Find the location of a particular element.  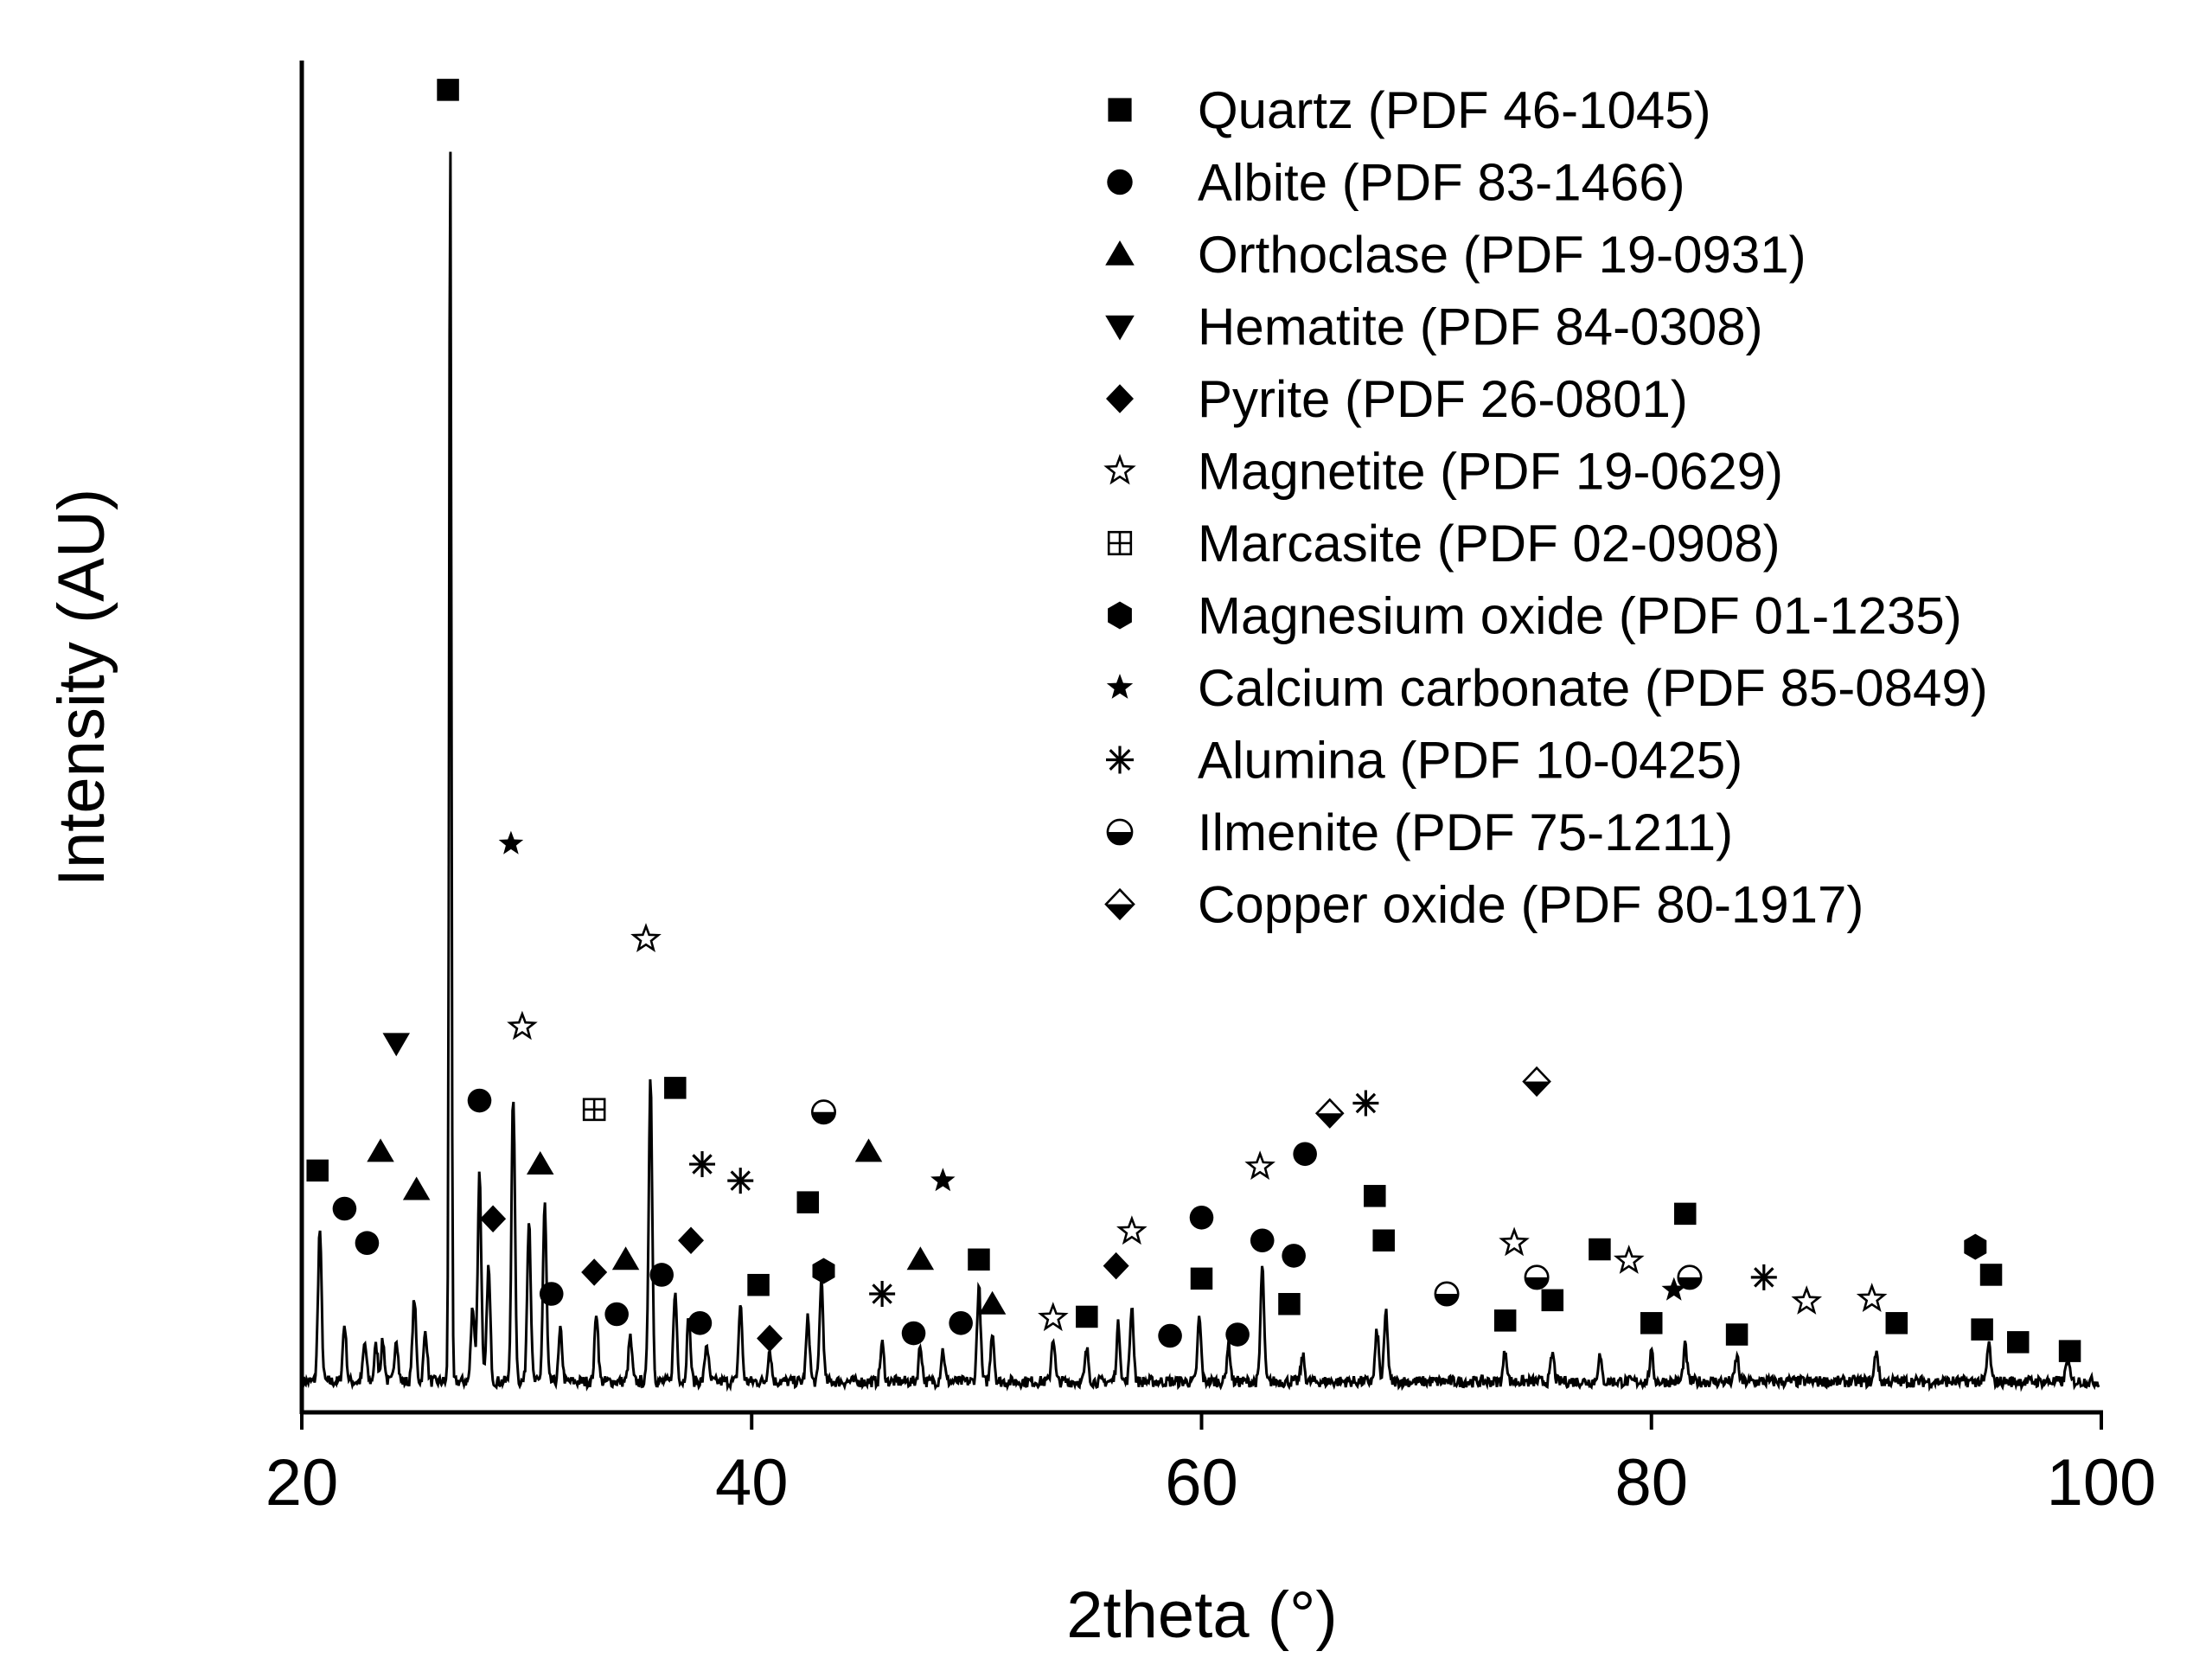

y-axis-label: Intensity (AU) is located at coordinates (81, 688).